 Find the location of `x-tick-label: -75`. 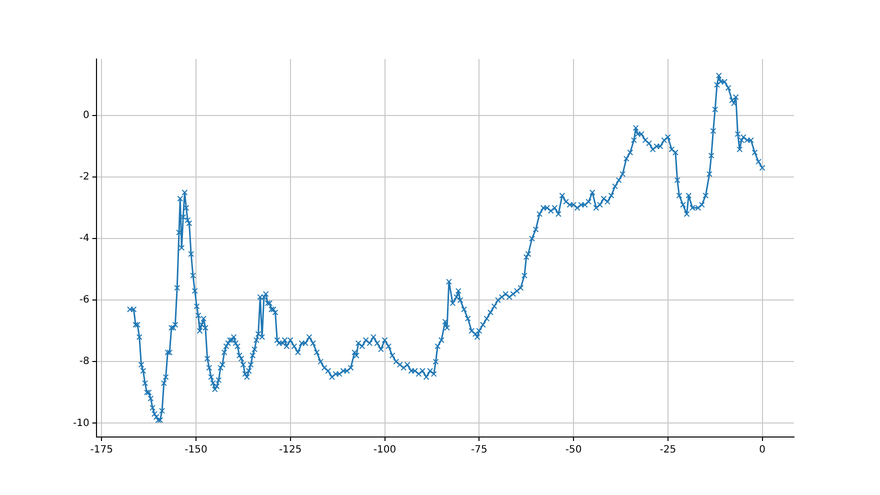

x-tick-label: -75 is located at coordinates (479, 450).